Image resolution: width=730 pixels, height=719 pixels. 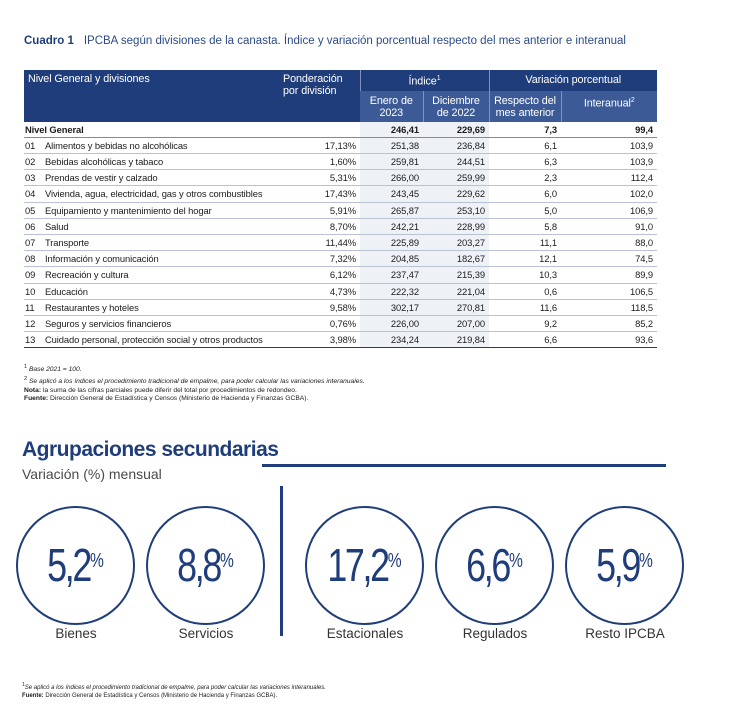 I want to click on row-enero: 222,32, so click(x=391, y=291).